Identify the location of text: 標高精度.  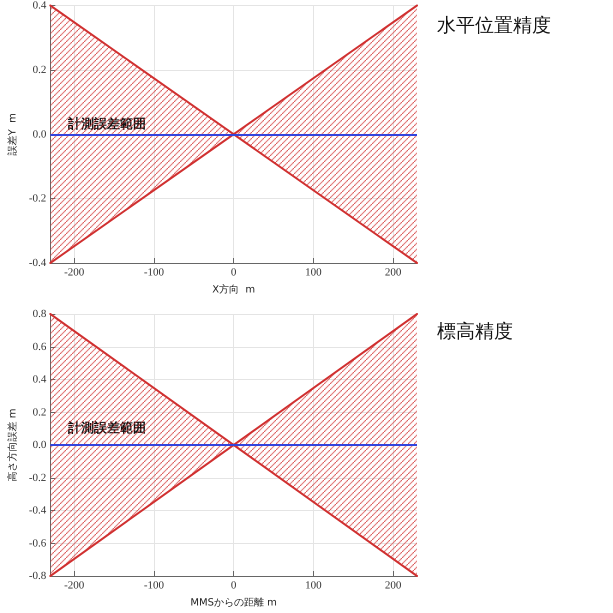
(475, 331).